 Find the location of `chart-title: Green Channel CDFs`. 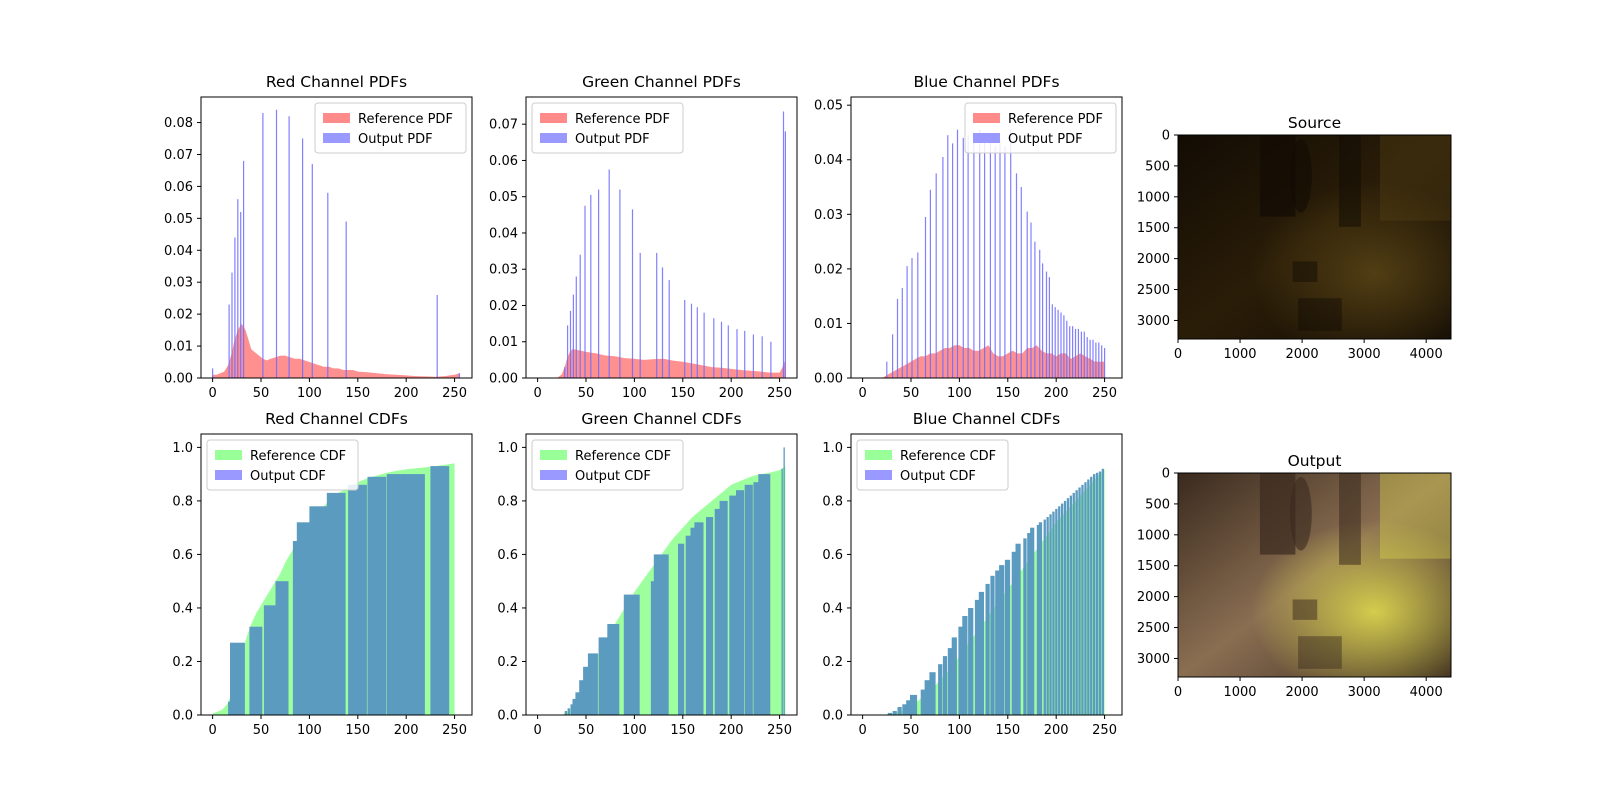

chart-title: Green Channel CDFs is located at coordinates (661, 419).